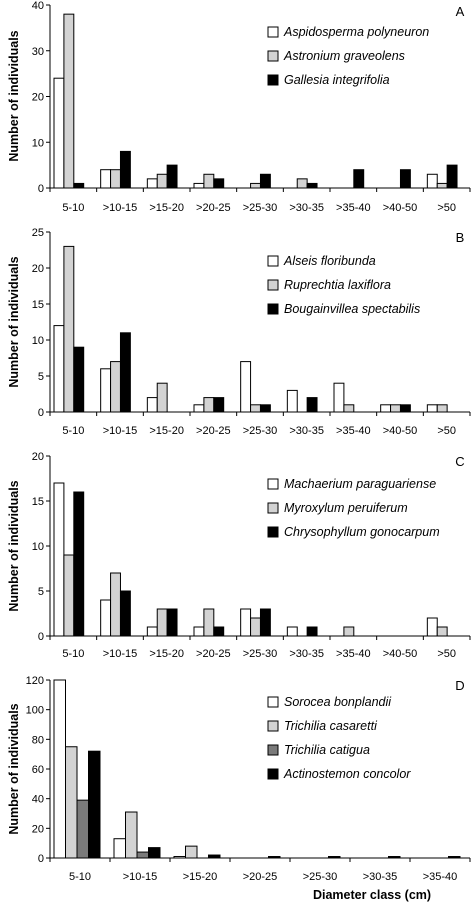 The image size is (474, 914). What do you see at coordinates (38, 770) in the screenshot?
I see `y-tick-label: 60` at bounding box center [38, 770].